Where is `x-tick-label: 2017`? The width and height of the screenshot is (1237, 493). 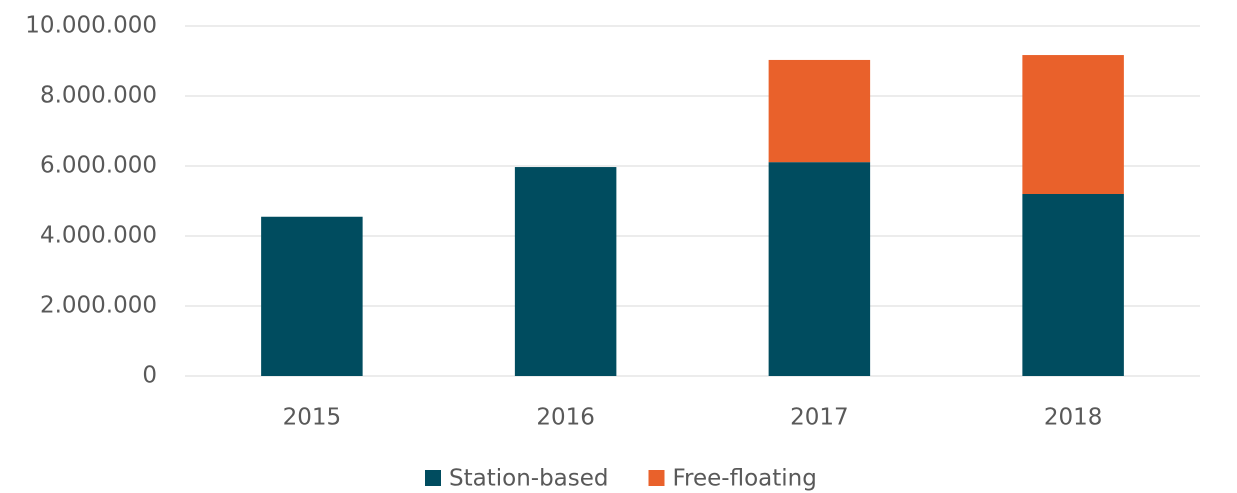
x-tick-label: 2017 is located at coordinates (819, 418).